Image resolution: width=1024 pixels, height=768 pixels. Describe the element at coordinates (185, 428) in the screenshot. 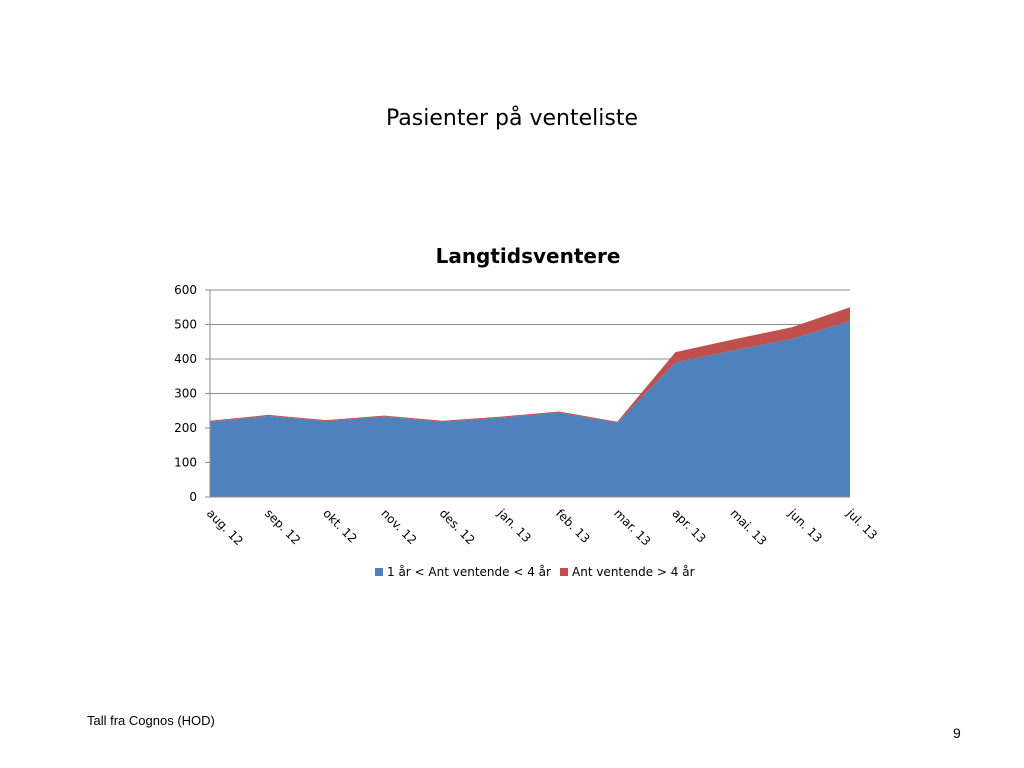

I see `y-tick-label: 200` at that location.